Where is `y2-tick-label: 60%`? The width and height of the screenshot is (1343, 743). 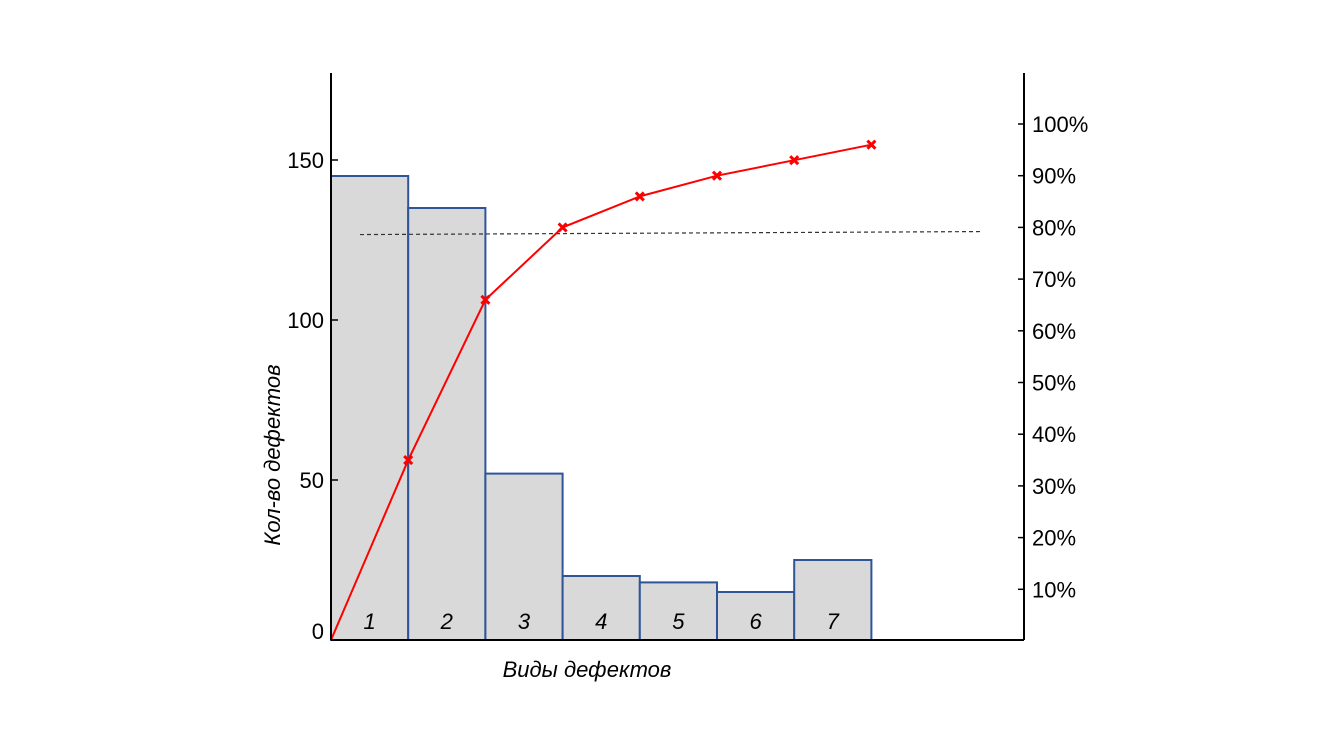 y2-tick-label: 60% is located at coordinates (1054, 331).